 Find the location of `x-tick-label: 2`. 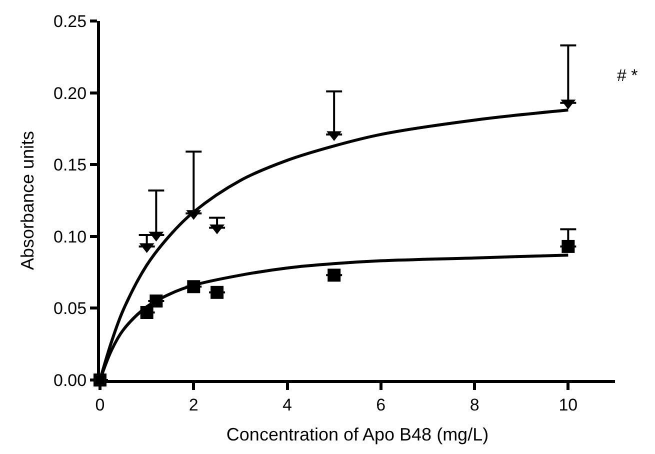

x-tick-label: 2 is located at coordinates (193, 404).